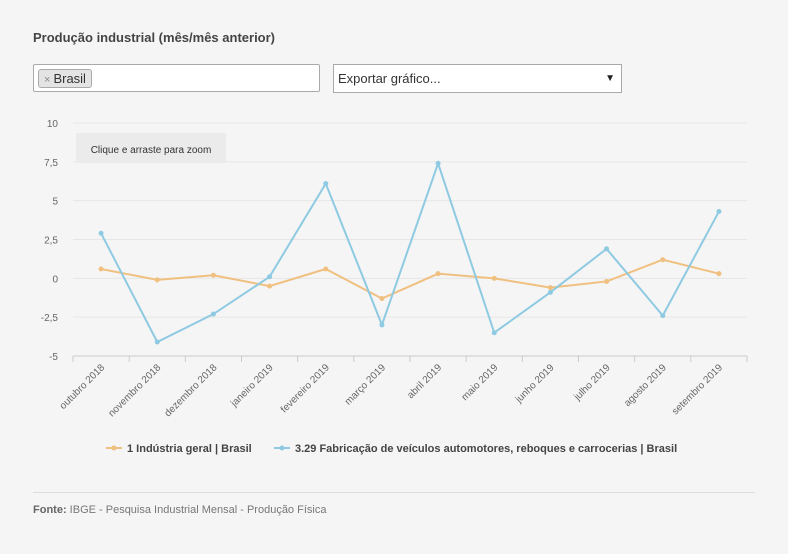 Image resolution: width=788 pixels, height=554 pixels. Describe the element at coordinates (252, 386) in the screenshot. I see `x-tick-label: janeiro 2019` at that location.